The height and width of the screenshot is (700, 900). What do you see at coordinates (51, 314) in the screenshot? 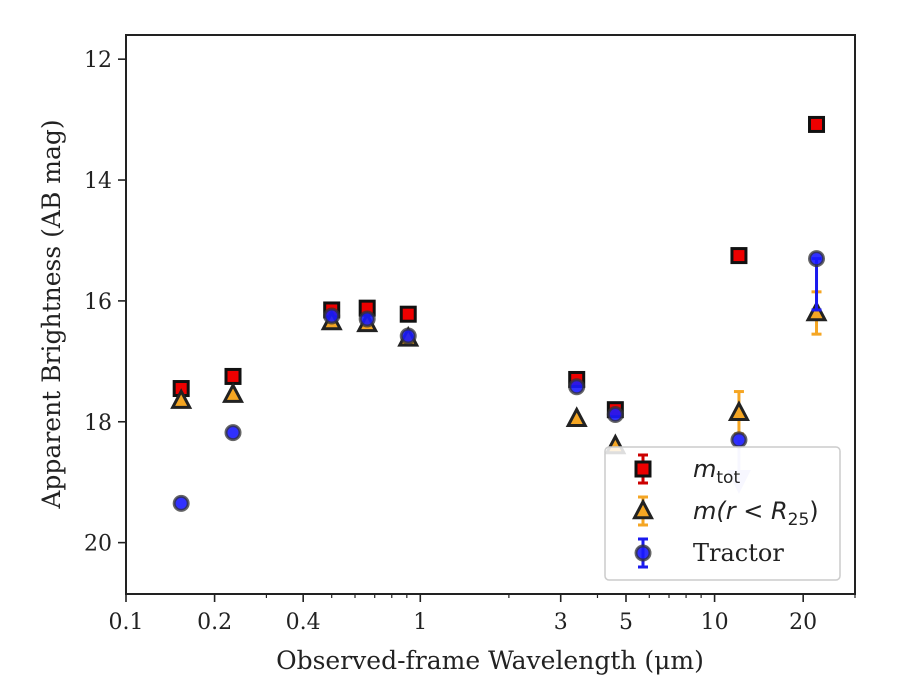
I see `y-axis-label: Apparent Brightness (AB mag)` at bounding box center [51, 314].